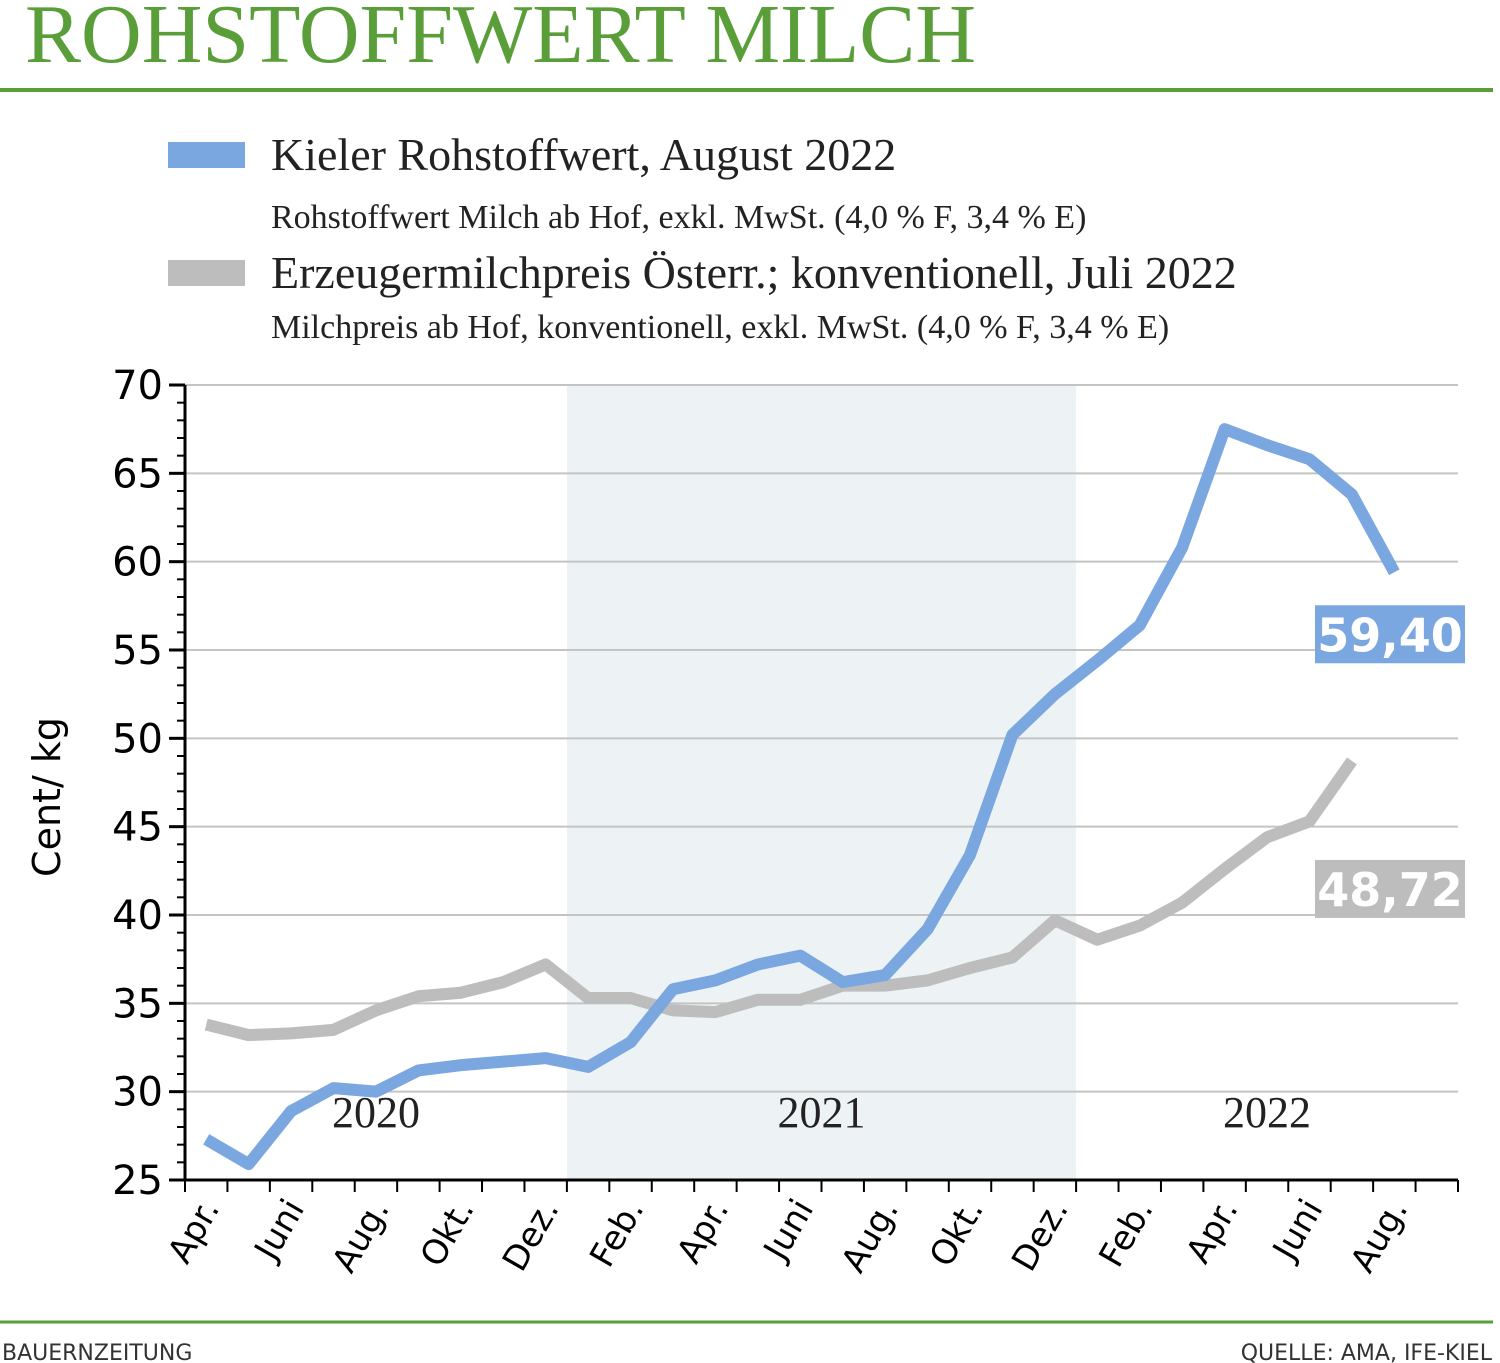 This screenshot has width=1500, height=1363. What do you see at coordinates (97, 1352) in the screenshot?
I see `footer: BAUERNZEITUNG` at bounding box center [97, 1352].